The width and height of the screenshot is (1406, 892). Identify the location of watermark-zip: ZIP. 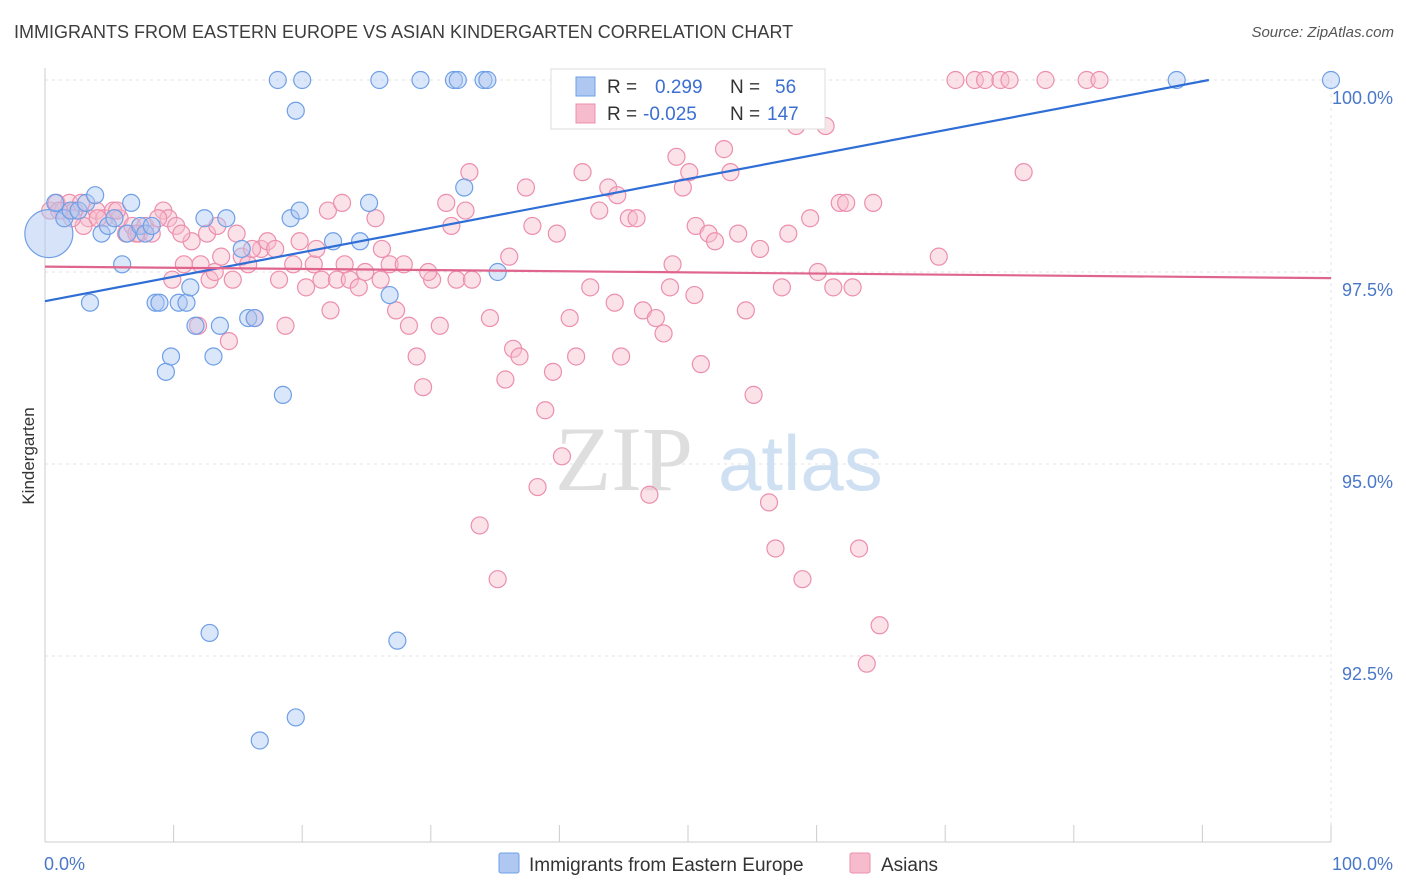
(624, 459).